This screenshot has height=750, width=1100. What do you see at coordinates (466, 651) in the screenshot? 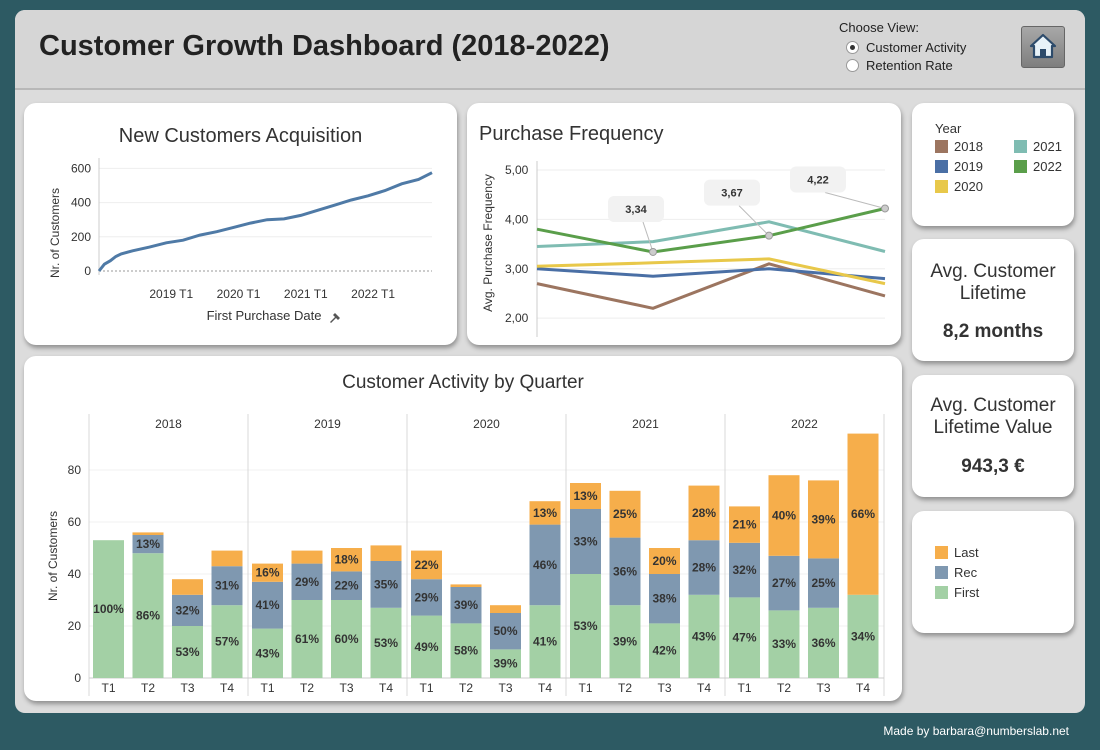
I see `bar-label: 58%` at bounding box center [466, 651].